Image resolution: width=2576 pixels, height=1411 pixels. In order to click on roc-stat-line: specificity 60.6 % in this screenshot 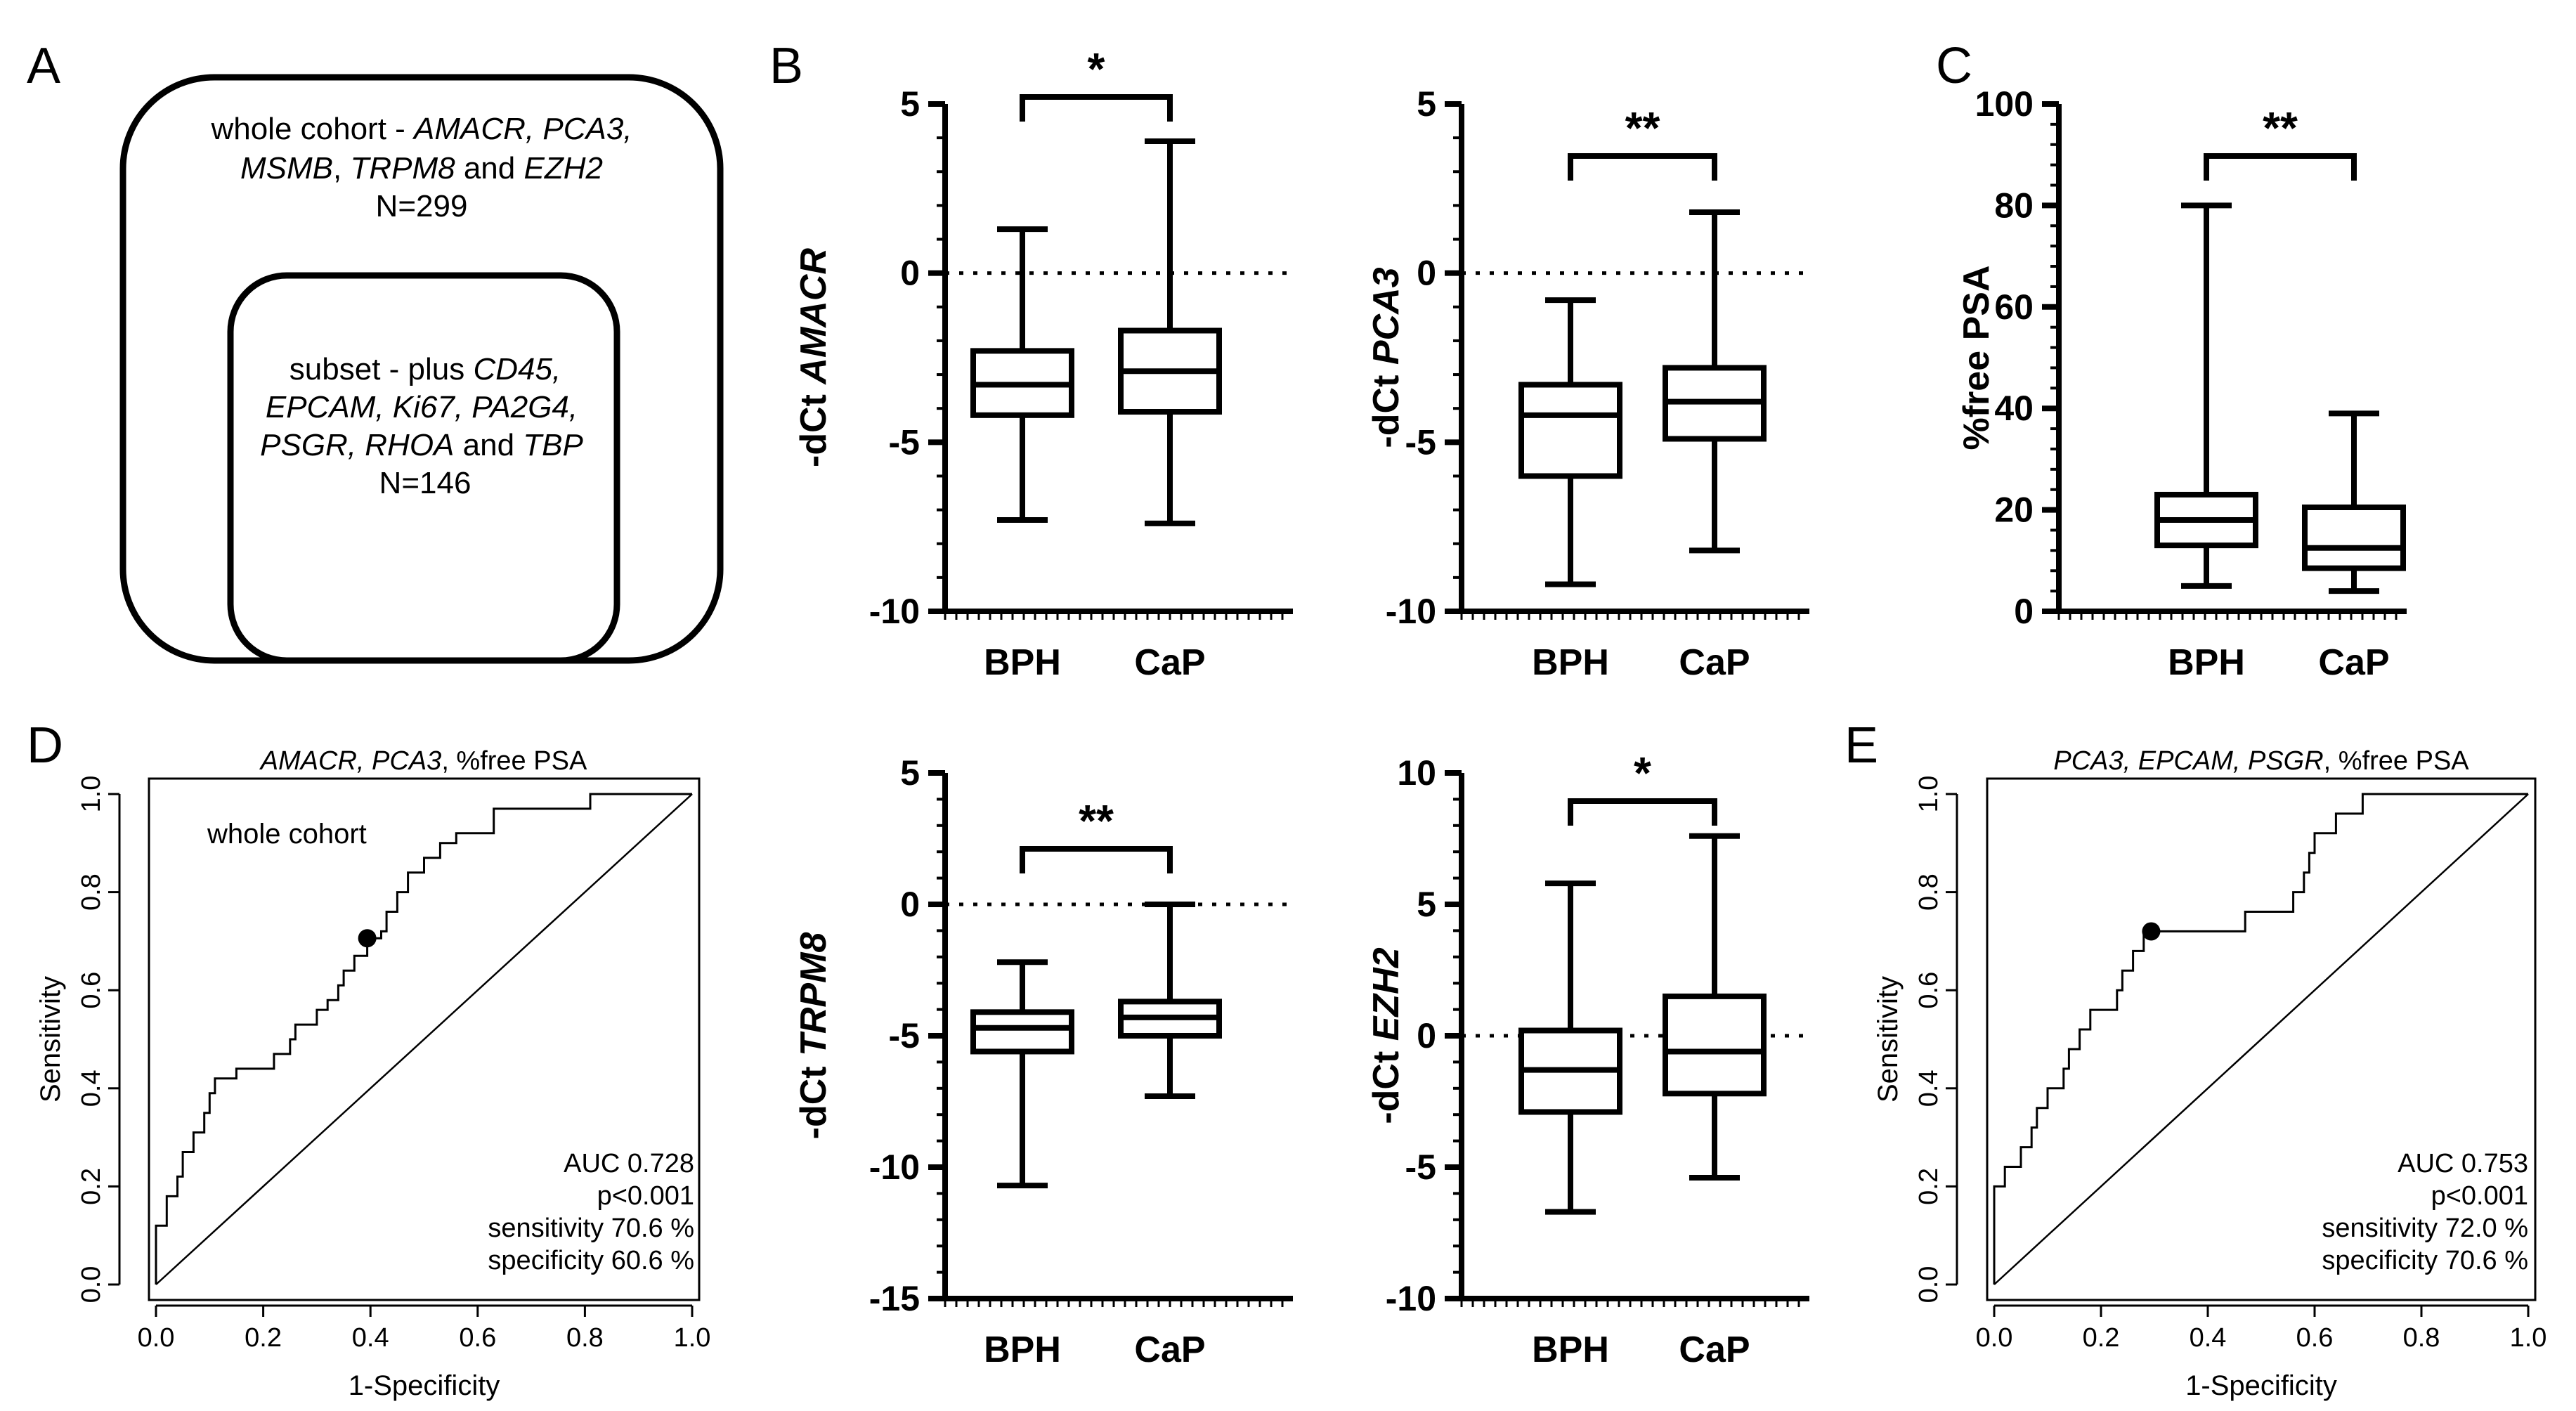, I will do `click(591, 1260)`.